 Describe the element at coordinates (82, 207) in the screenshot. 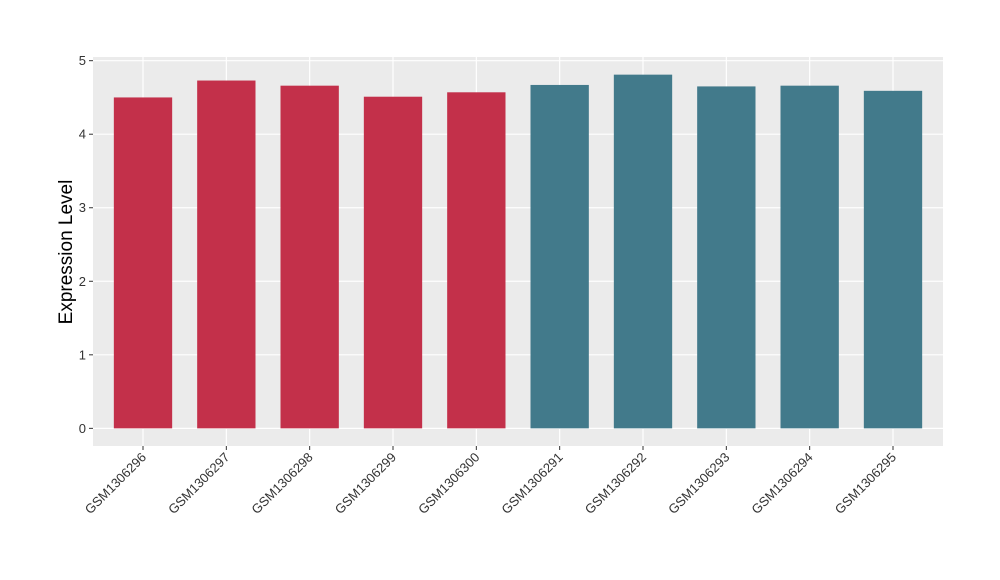

I see `y-tick-label: 3` at that location.